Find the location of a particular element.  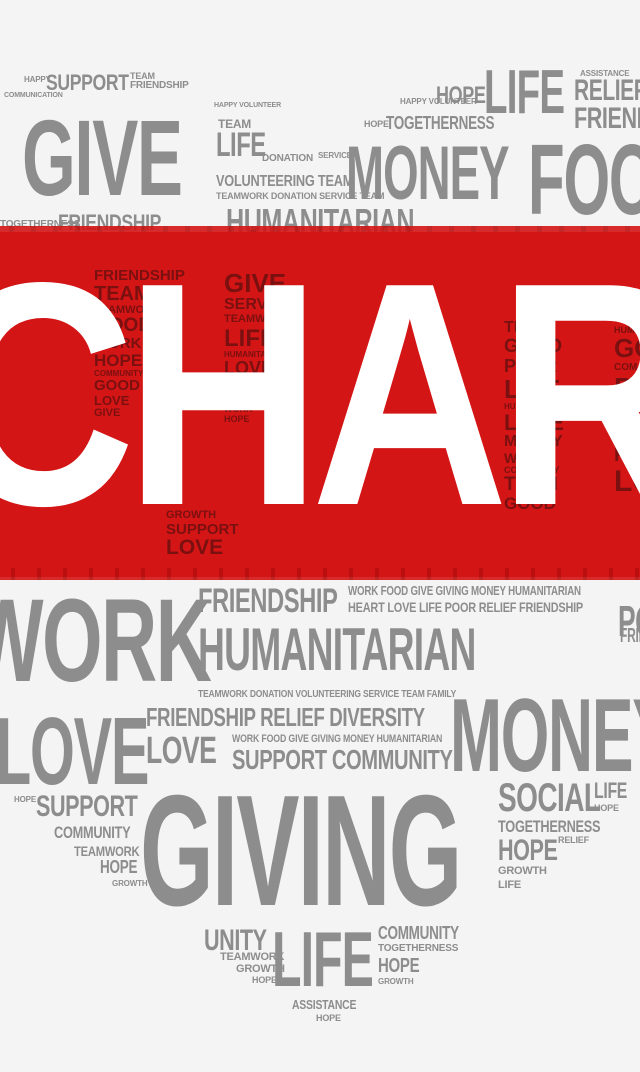

red-col-mid-item: WORK is located at coordinates (238, 409).